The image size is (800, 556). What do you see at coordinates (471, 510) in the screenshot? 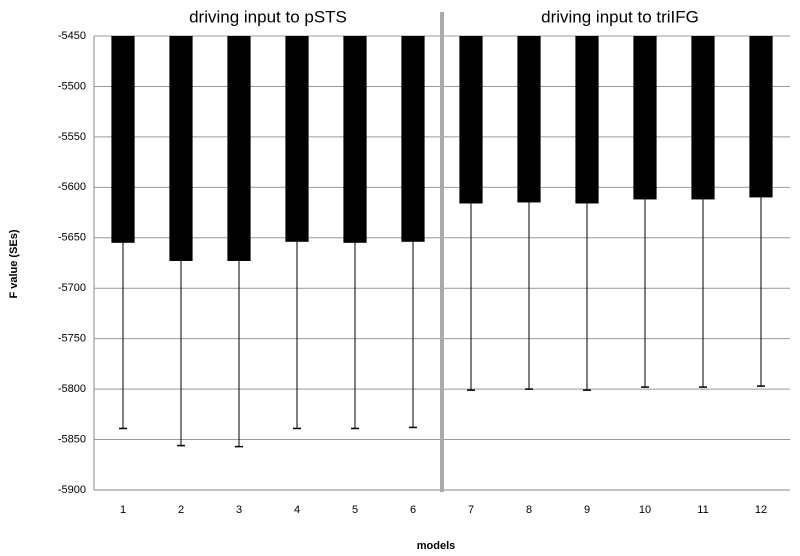
I see `x-tick-label: 7` at bounding box center [471, 510].